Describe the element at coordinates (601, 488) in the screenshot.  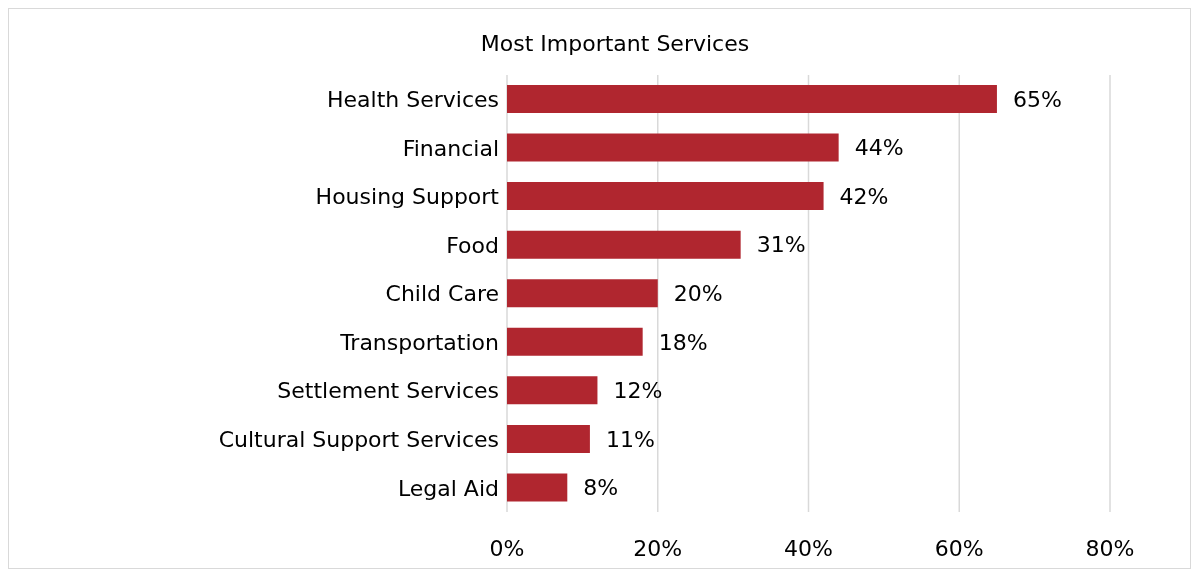
I see `data-label: 8%` at that location.